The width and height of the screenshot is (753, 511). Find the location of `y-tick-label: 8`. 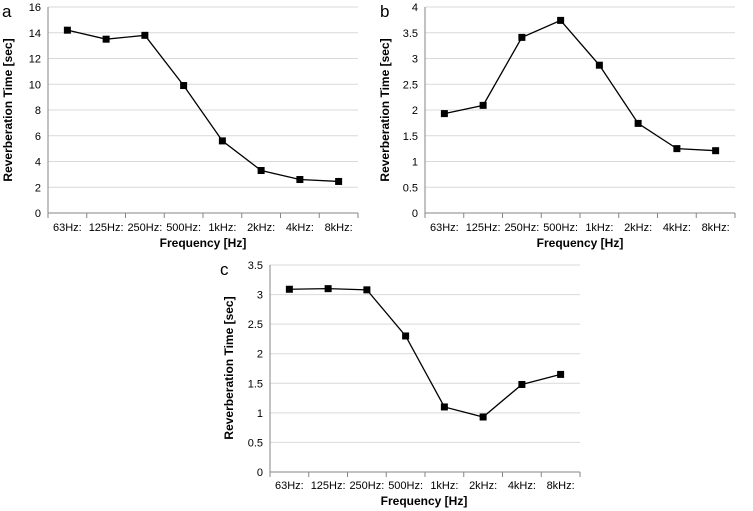

y-tick-label: 8 is located at coordinates (38, 111).